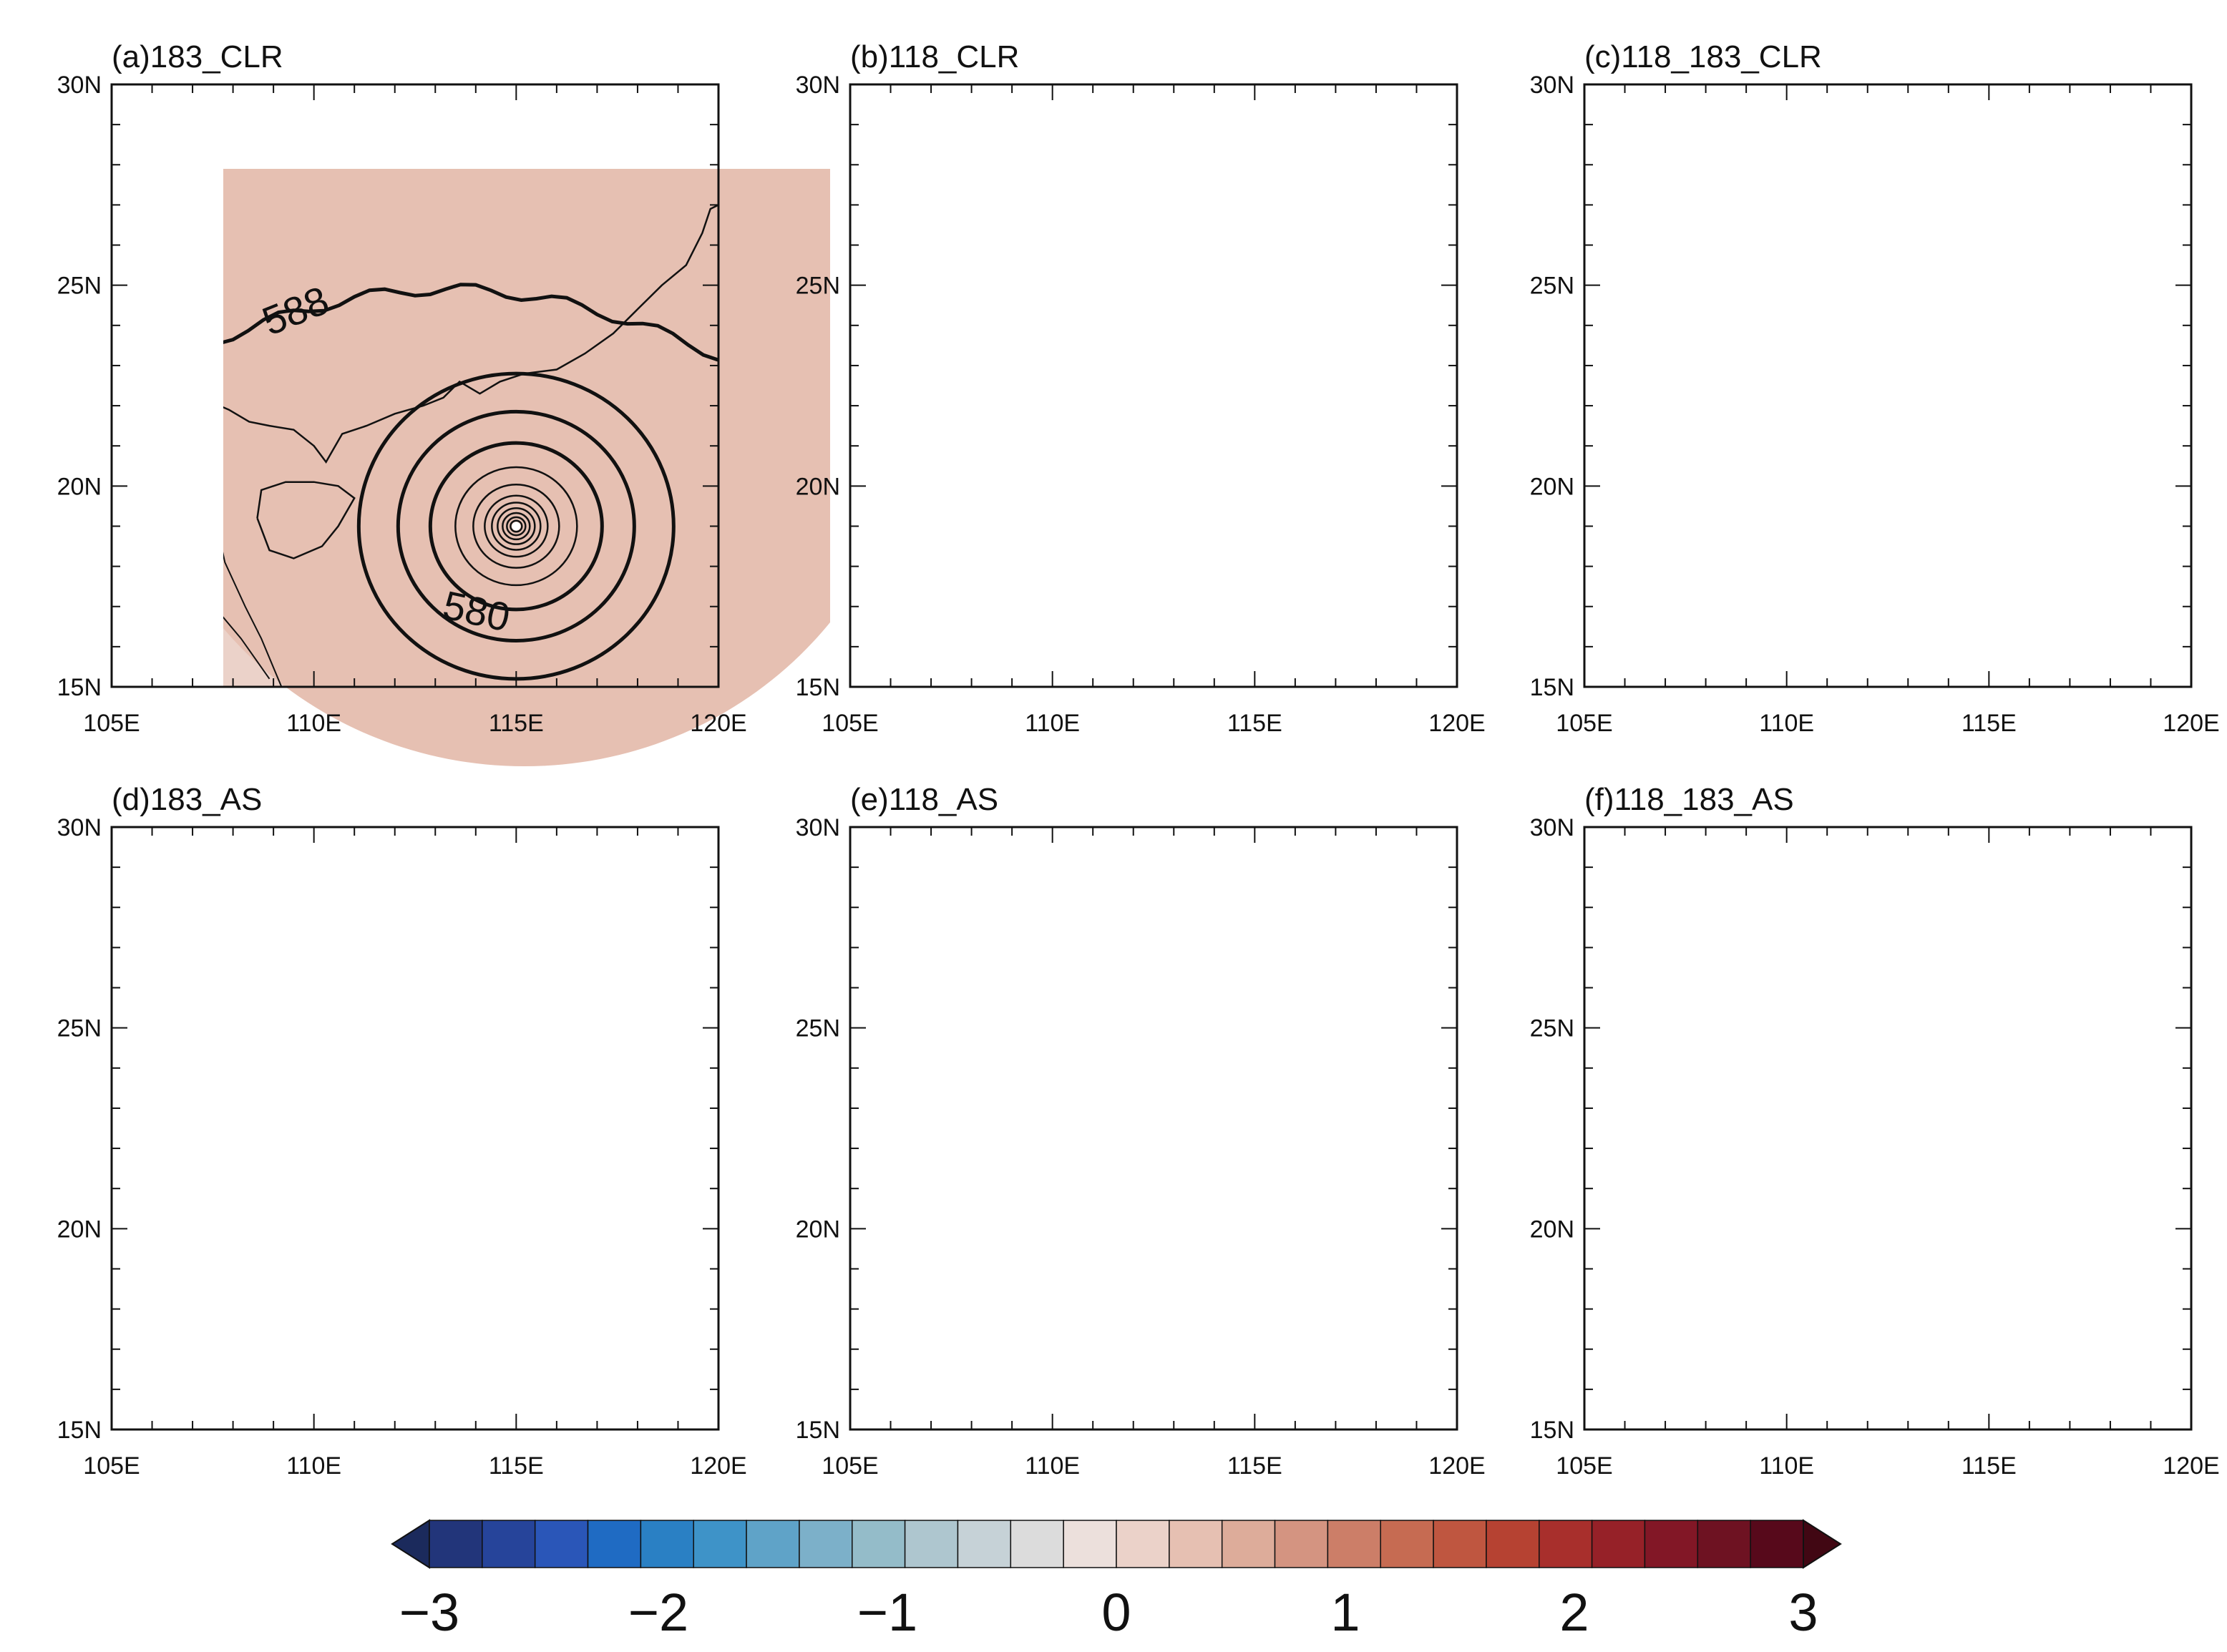 Image resolution: width=2227 pixels, height=1652 pixels. What do you see at coordinates (1887, 845) in the screenshot?
I see `negative-anomaly-band` at bounding box center [1887, 845].